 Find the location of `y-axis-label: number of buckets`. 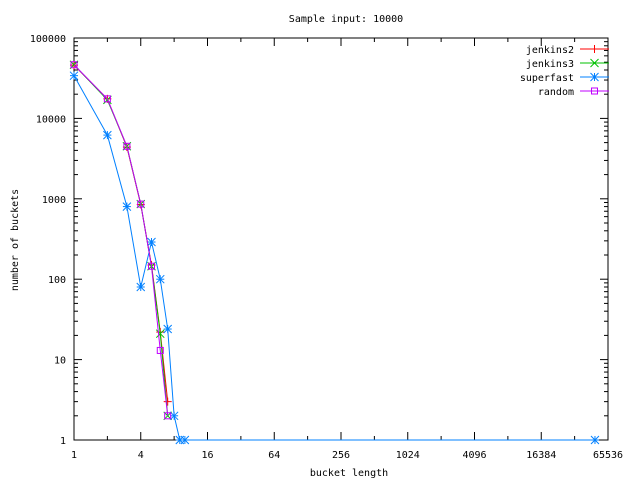

y-axis-label: number of buckets is located at coordinates (15, 240).